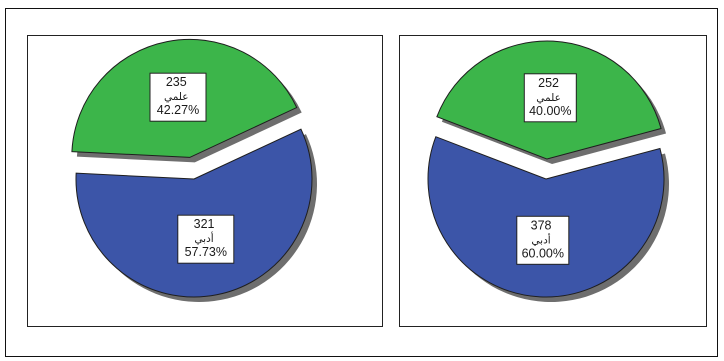 This screenshot has width=724, height=361. Describe the element at coordinates (543, 253) in the screenshot. I see `slice-percent-label: 60.00%` at that location.